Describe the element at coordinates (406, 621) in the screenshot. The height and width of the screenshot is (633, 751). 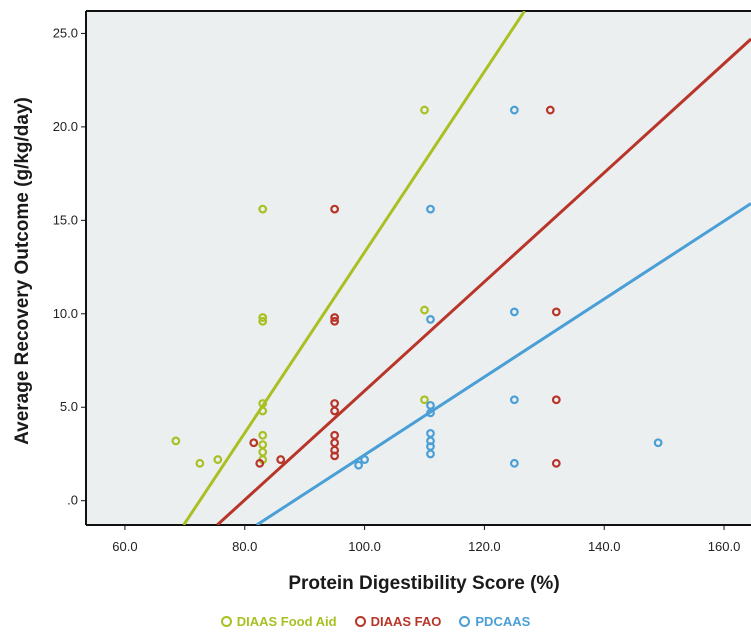
I see `legend-label: DIAAS FAO` at that location.